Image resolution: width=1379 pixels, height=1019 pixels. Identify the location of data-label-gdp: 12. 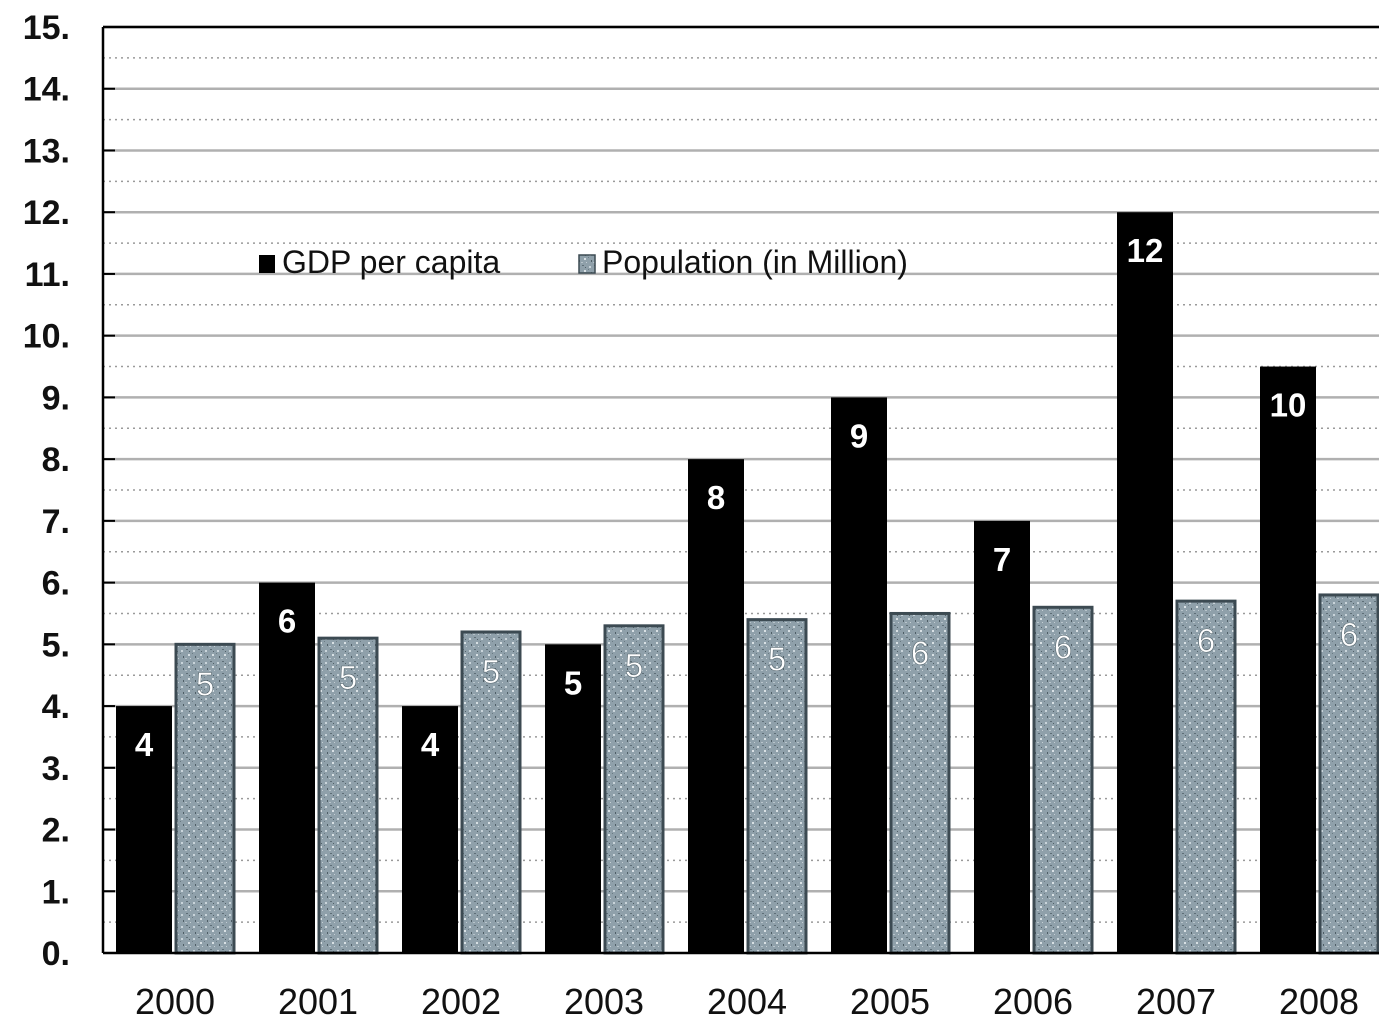
(1145, 250).